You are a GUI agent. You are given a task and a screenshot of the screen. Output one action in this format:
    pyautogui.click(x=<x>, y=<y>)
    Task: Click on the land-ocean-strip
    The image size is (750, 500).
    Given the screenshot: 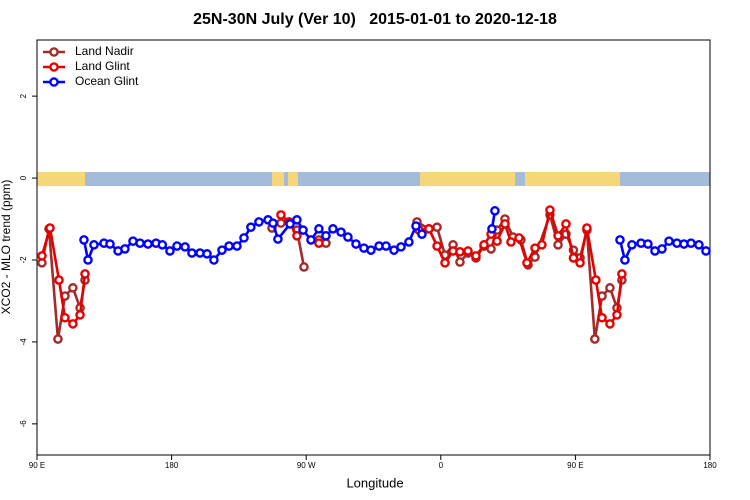 What is the action you would take?
    pyautogui.click(x=373, y=179)
    